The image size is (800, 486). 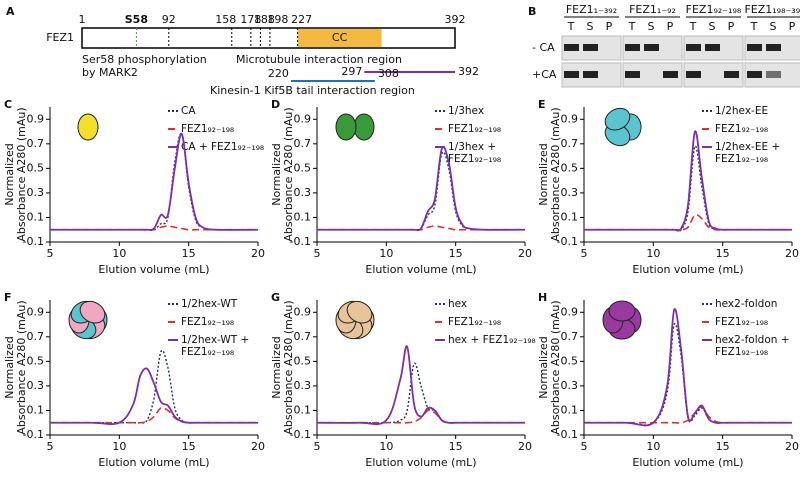 I want to click on protein-bar, so click(x=268, y=38).